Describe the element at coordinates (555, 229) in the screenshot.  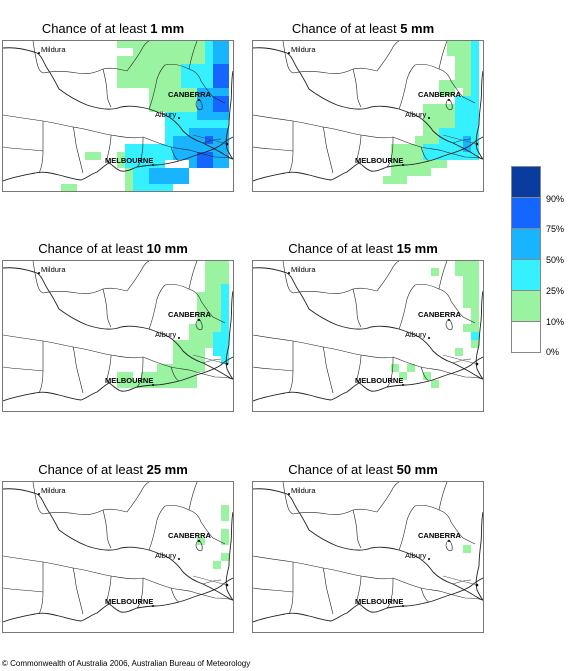
I see `legend-label-75: 75%` at that location.